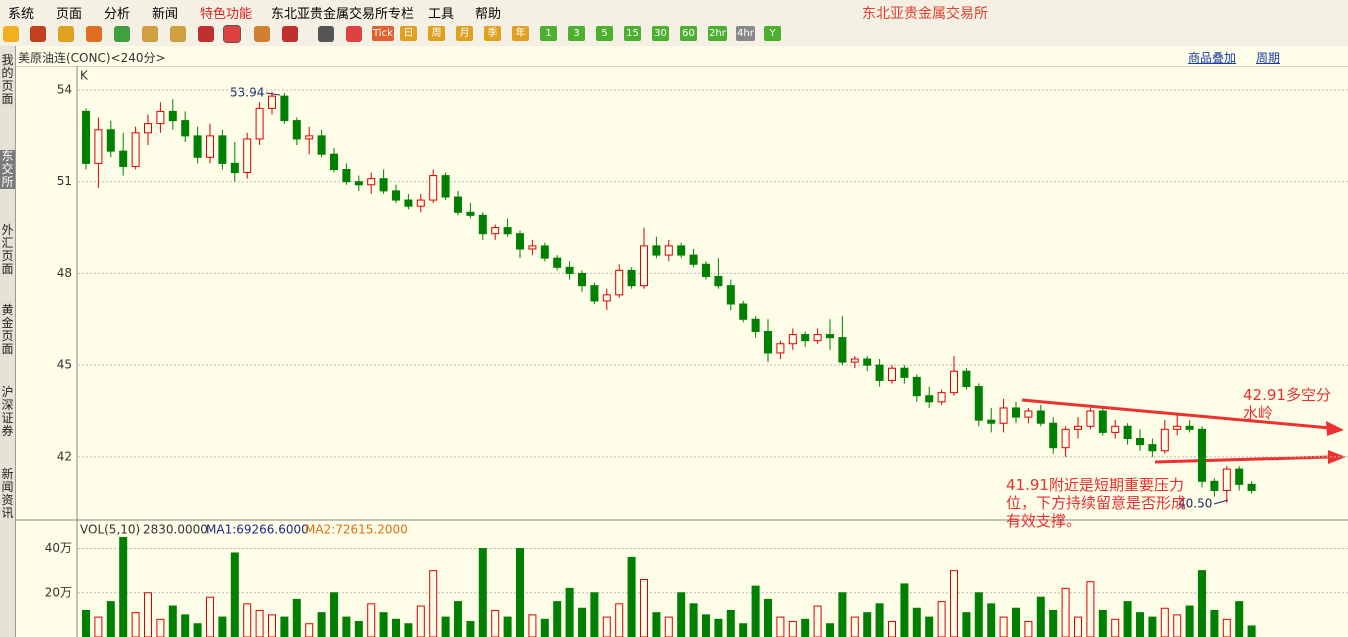  I want to click on tool-icon, so click(262, 34).